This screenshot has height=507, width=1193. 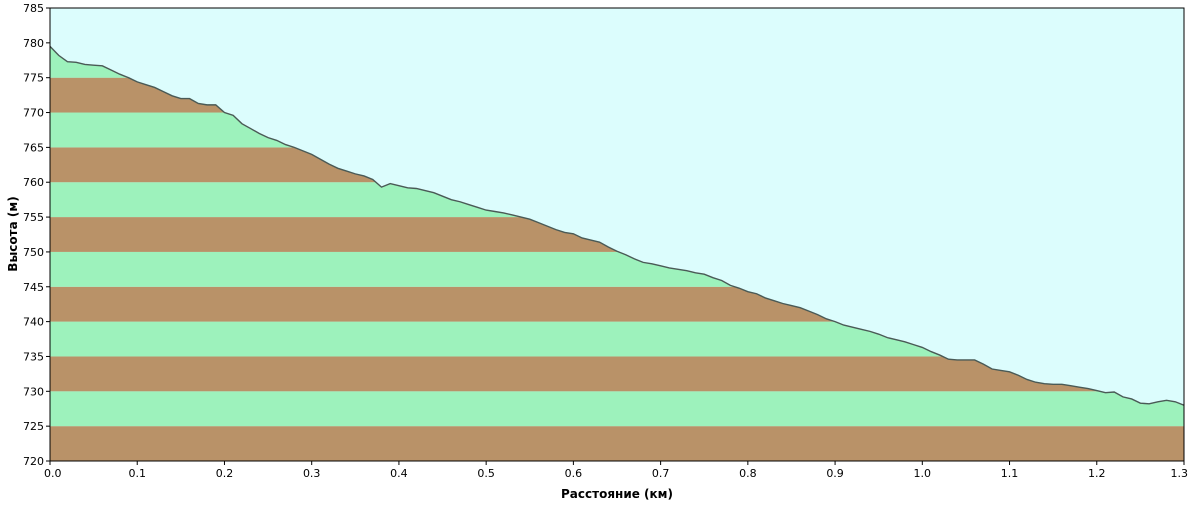 I want to click on y-tick-label: 720, so click(x=33, y=461).